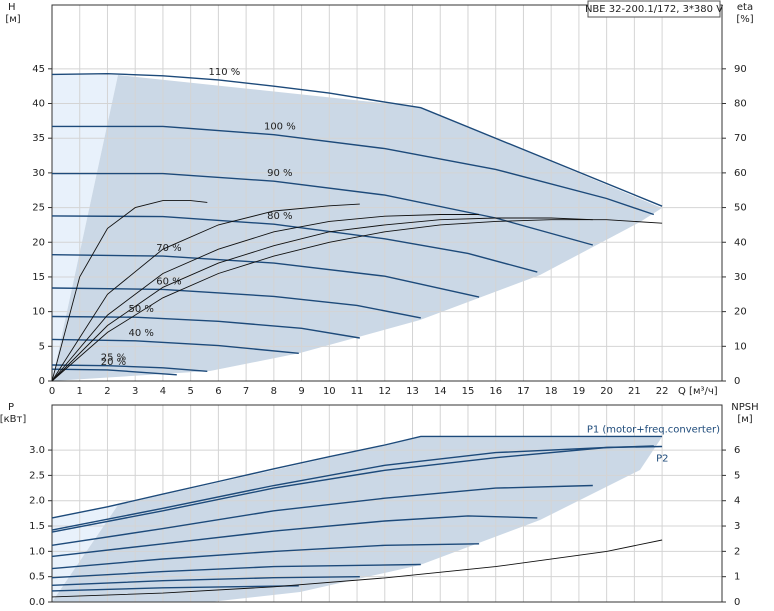 The width and height of the screenshot is (774, 611). Describe the element at coordinates (740, 277) in the screenshot. I see `y2-tick-label: 30` at that location.